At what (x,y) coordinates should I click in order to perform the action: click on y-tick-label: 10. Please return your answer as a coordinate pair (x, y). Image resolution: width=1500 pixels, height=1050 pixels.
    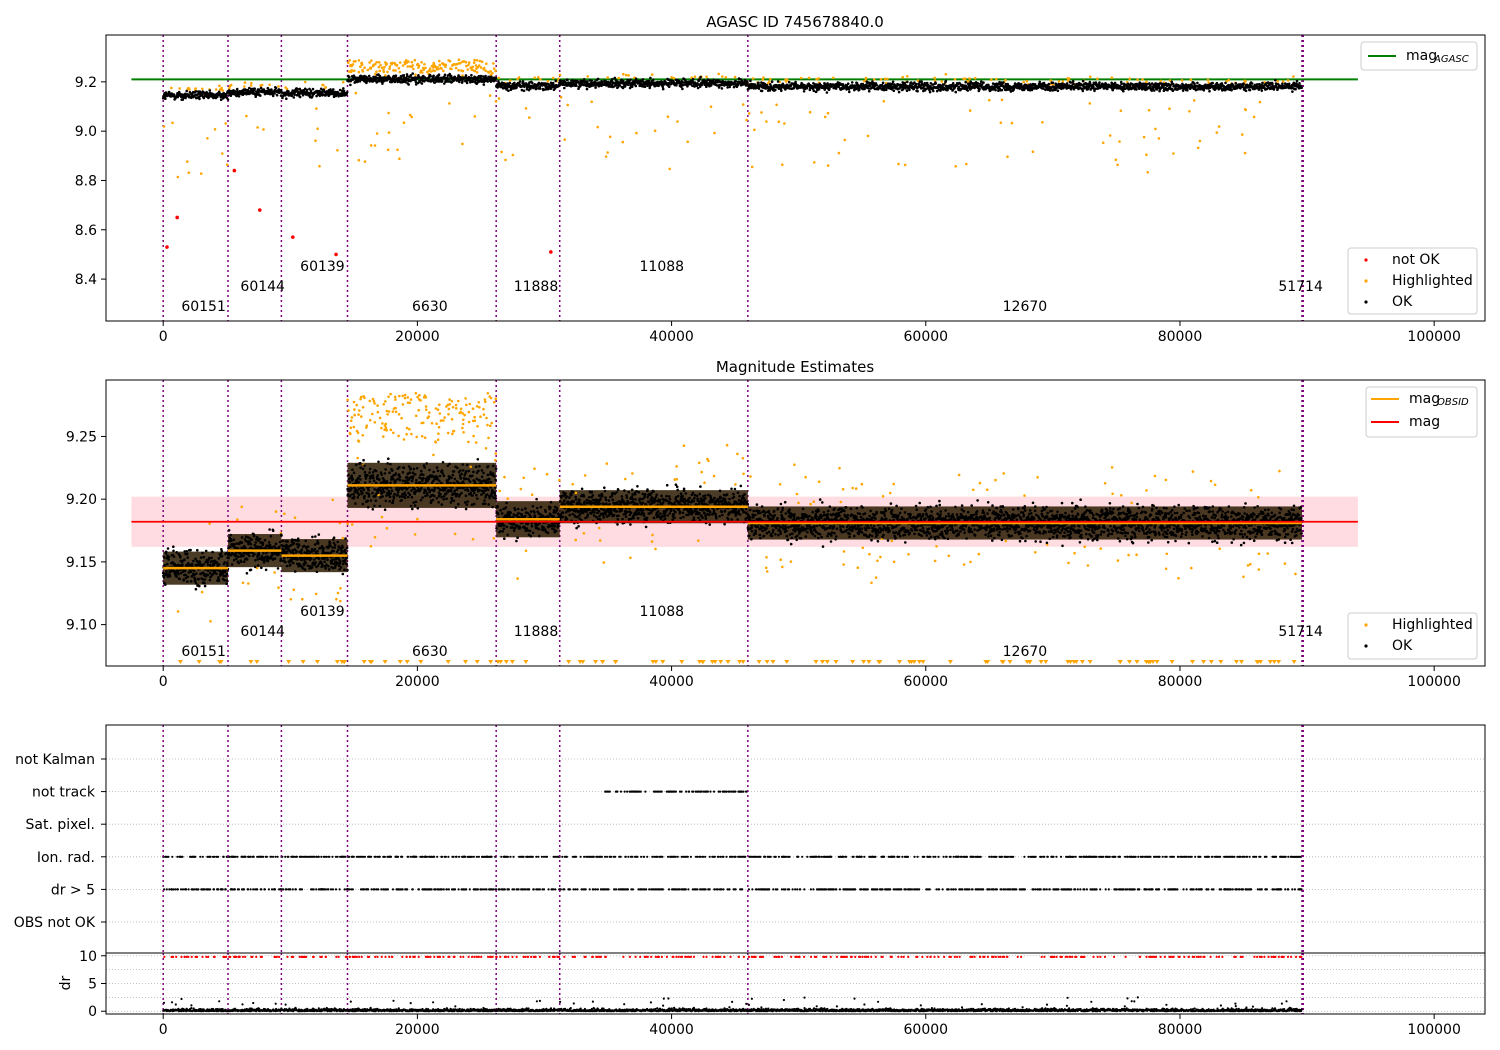
    Looking at the image, I should click on (88, 957).